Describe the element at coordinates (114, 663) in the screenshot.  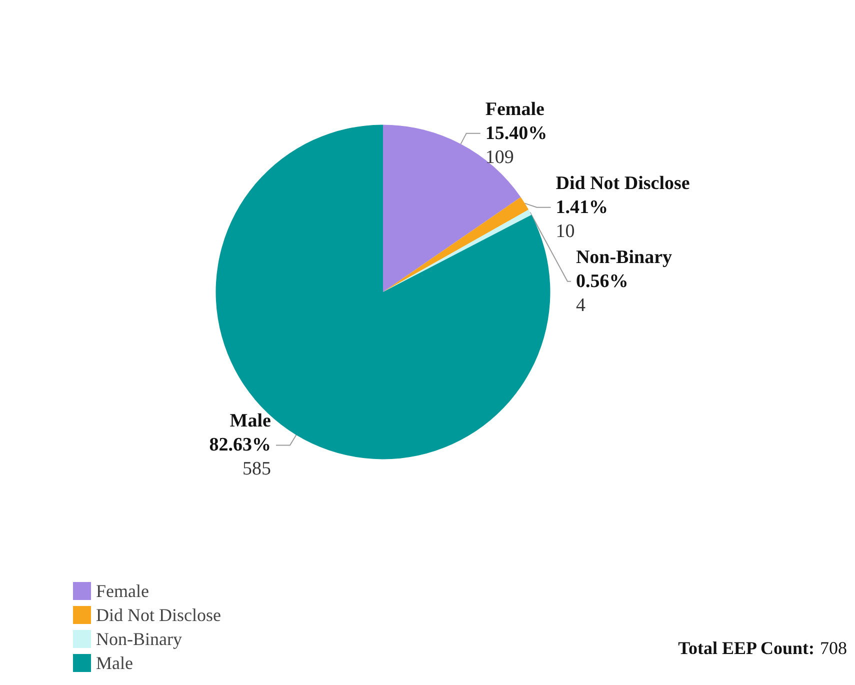
I see `legend-label: Male` at that location.